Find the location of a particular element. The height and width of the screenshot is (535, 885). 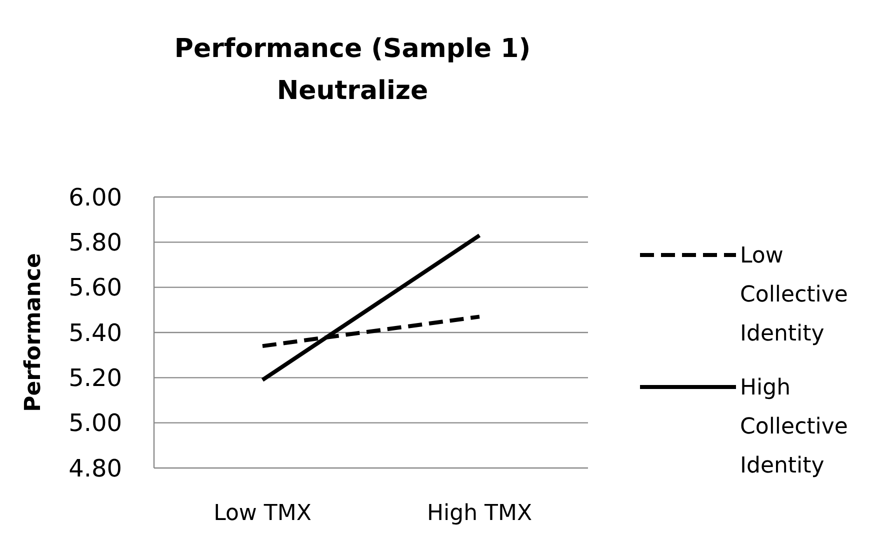

y-tick-label: 5.40 is located at coordinates (95, 332).